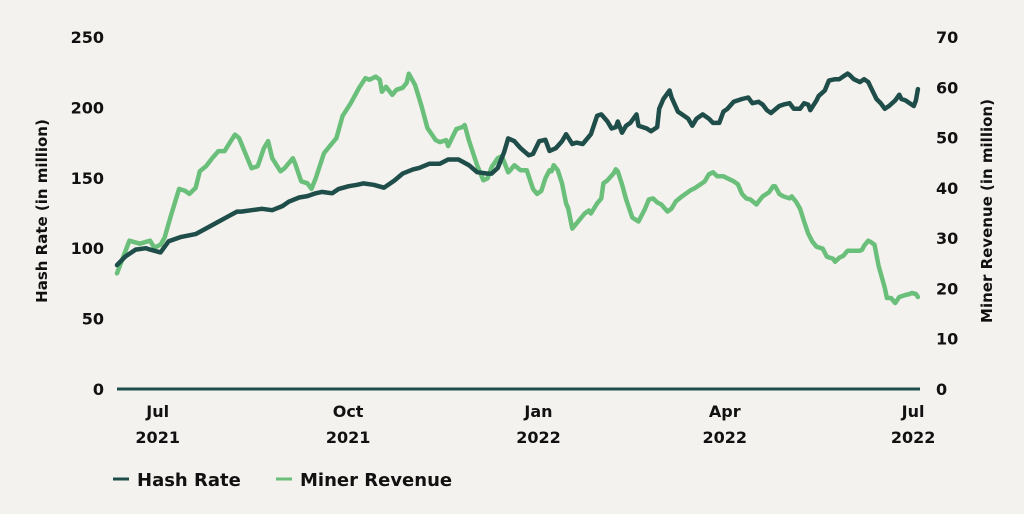 The height and width of the screenshot is (514, 1024). I want to click on x-axis-ticks: Jul 2021 Oct 2021 Jan 2022 Apr 2022 Jul 2022, so click(535, 424).